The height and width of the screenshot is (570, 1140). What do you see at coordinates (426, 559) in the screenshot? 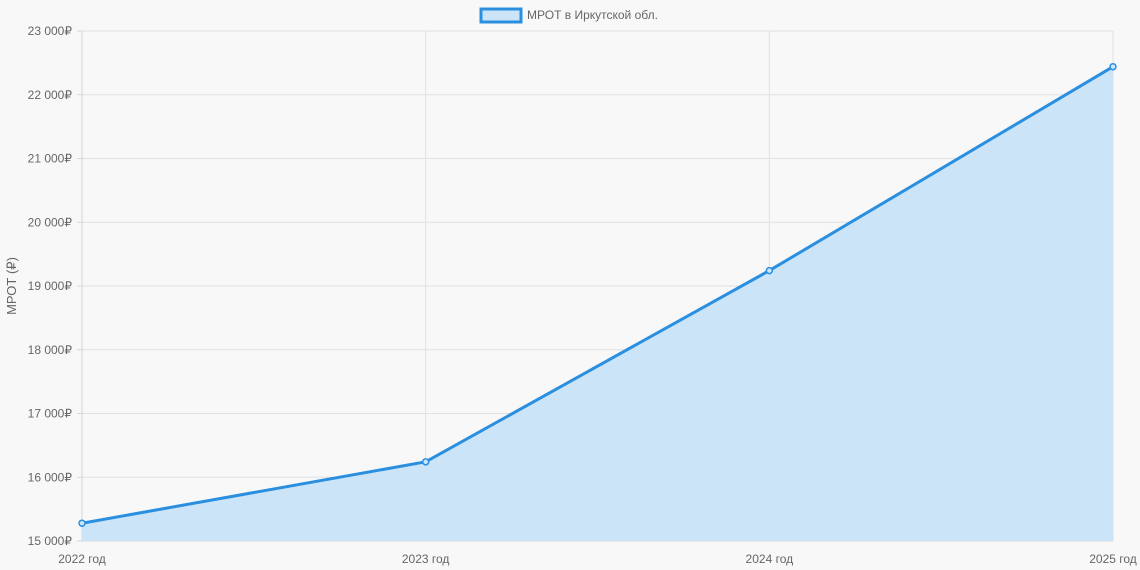
I see `x-tick-label: 2023 год` at bounding box center [426, 559].